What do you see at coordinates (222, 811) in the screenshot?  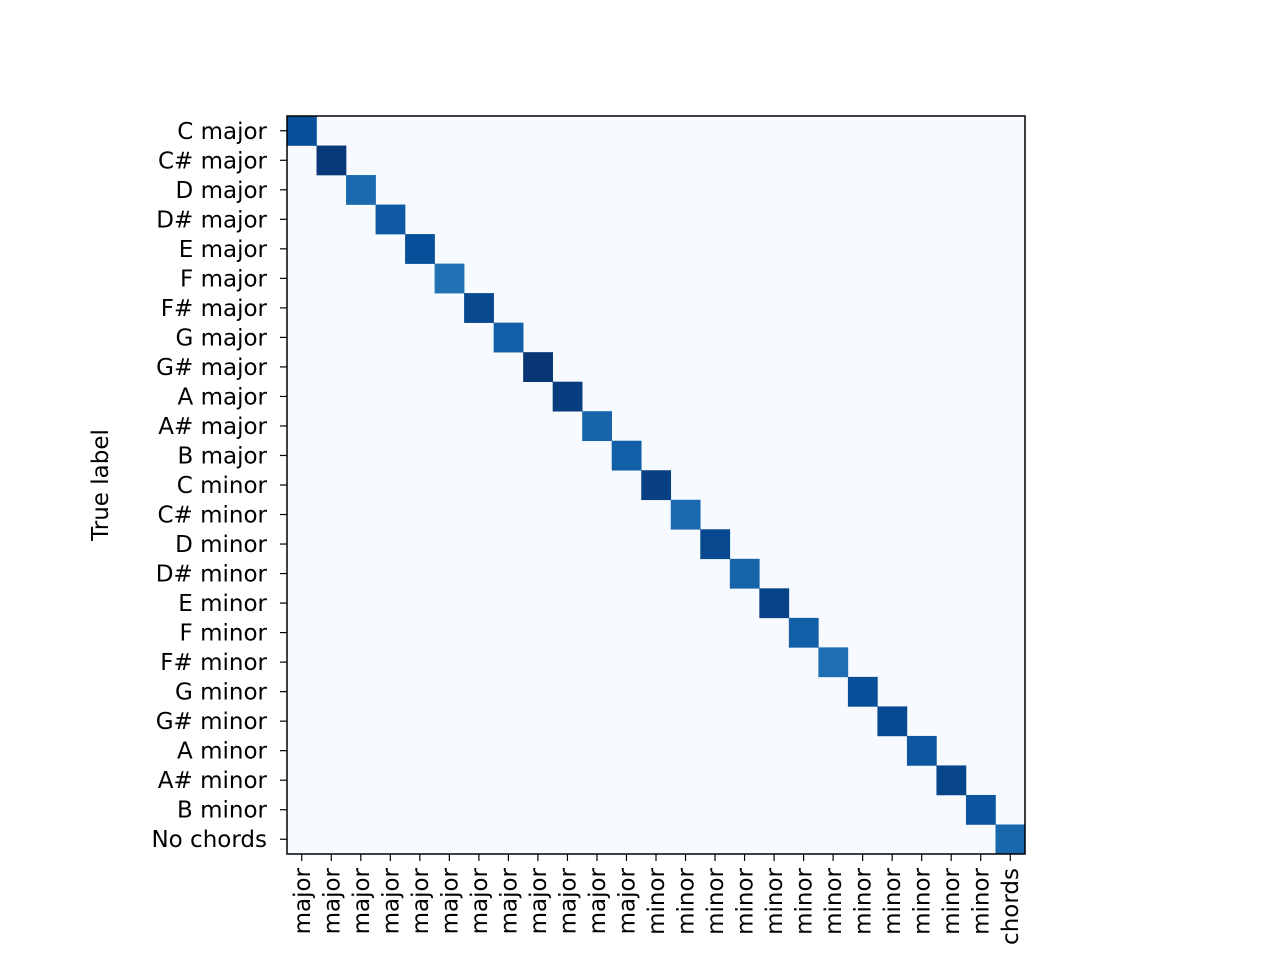 I see `y-tick-label: B minor` at bounding box center [222, 811].